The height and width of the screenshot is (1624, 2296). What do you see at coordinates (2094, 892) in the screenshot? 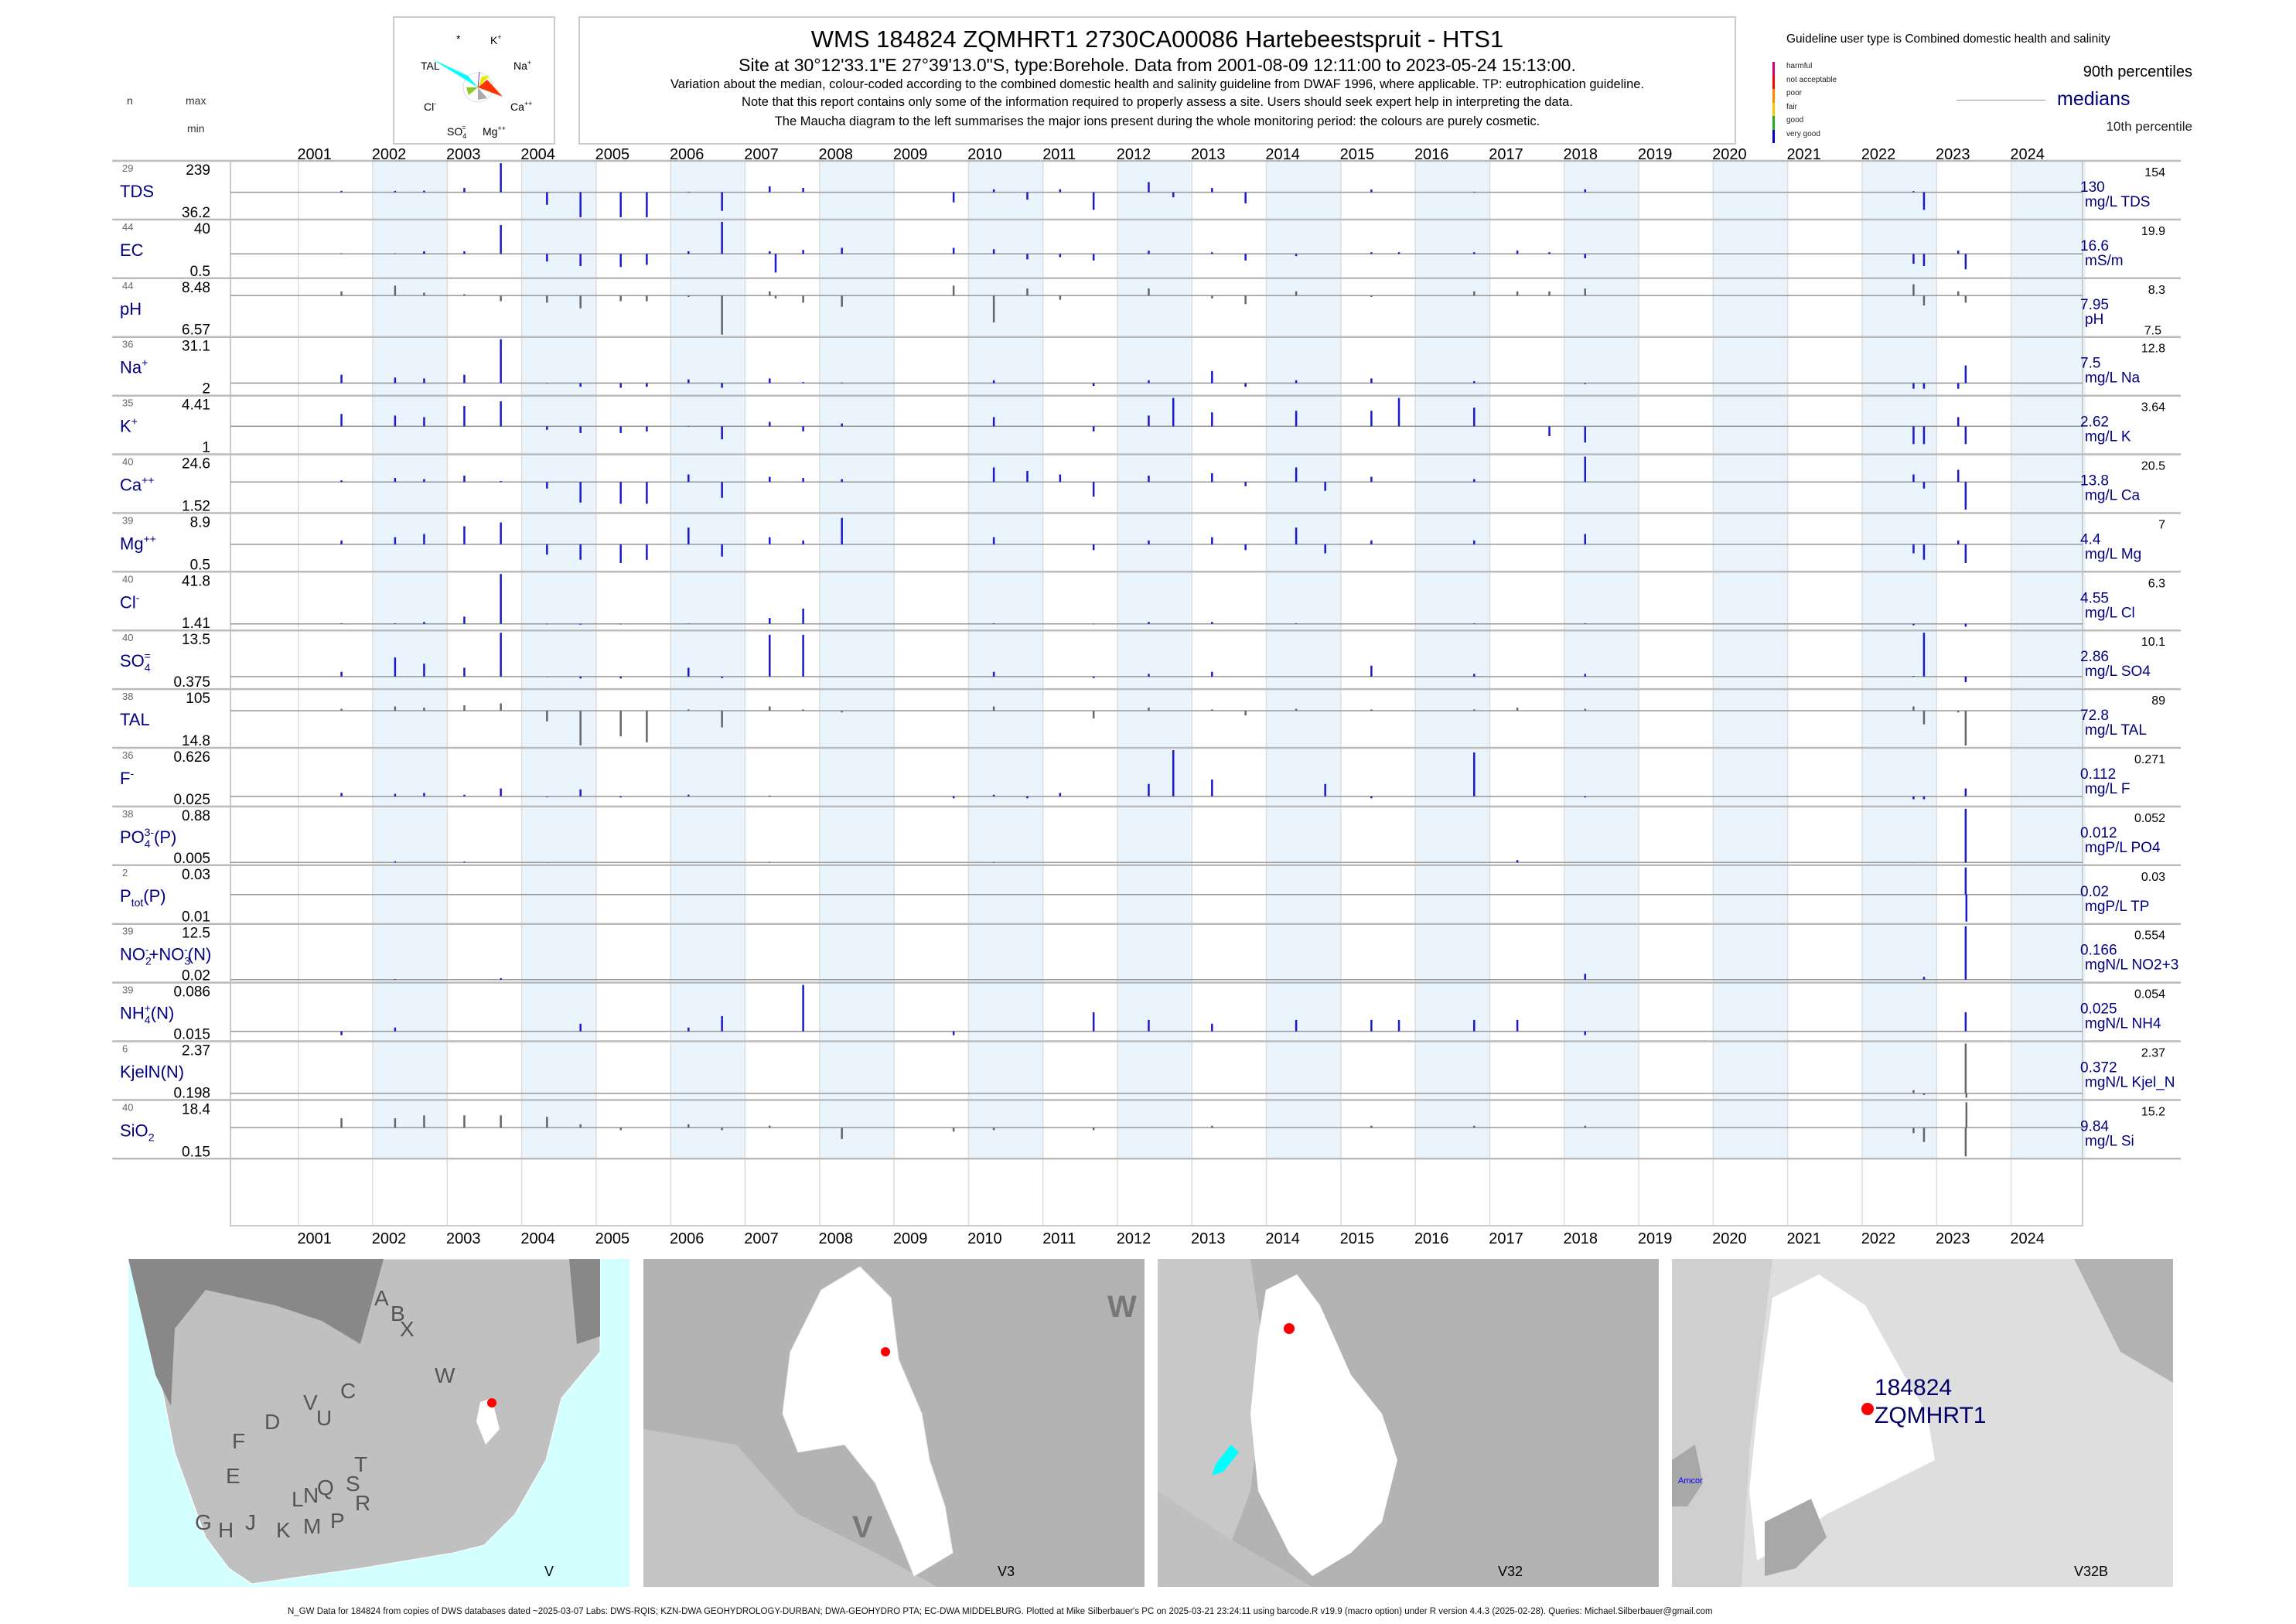
I see `median-value: 0.02` at bounding box center [2094, 892].